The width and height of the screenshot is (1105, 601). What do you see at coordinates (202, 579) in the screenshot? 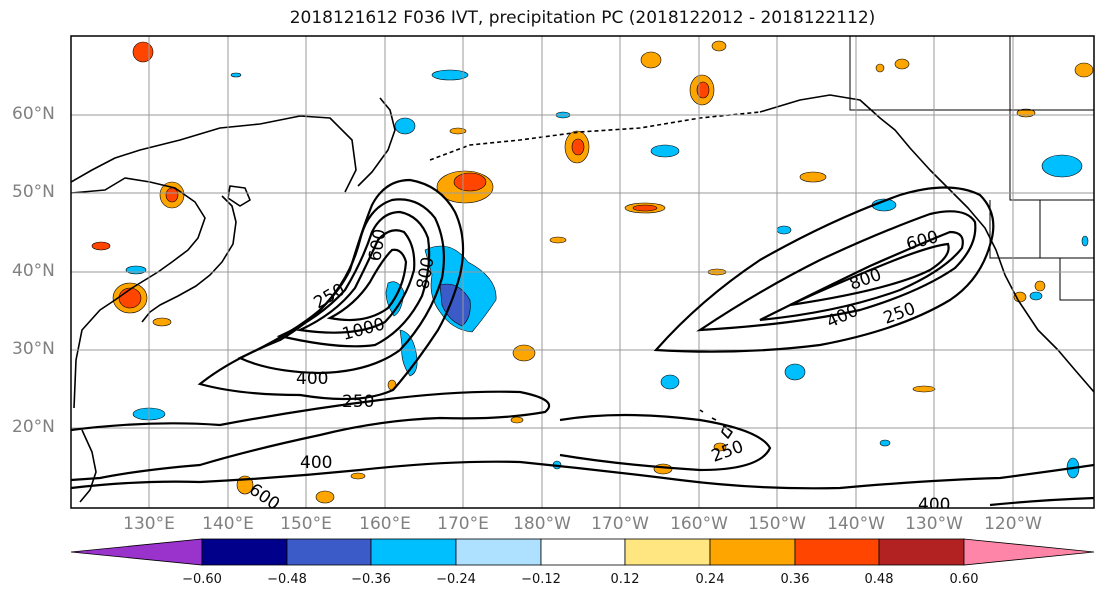
I see `colorbar-tick: −0.60` at bounding box center [202, 579].